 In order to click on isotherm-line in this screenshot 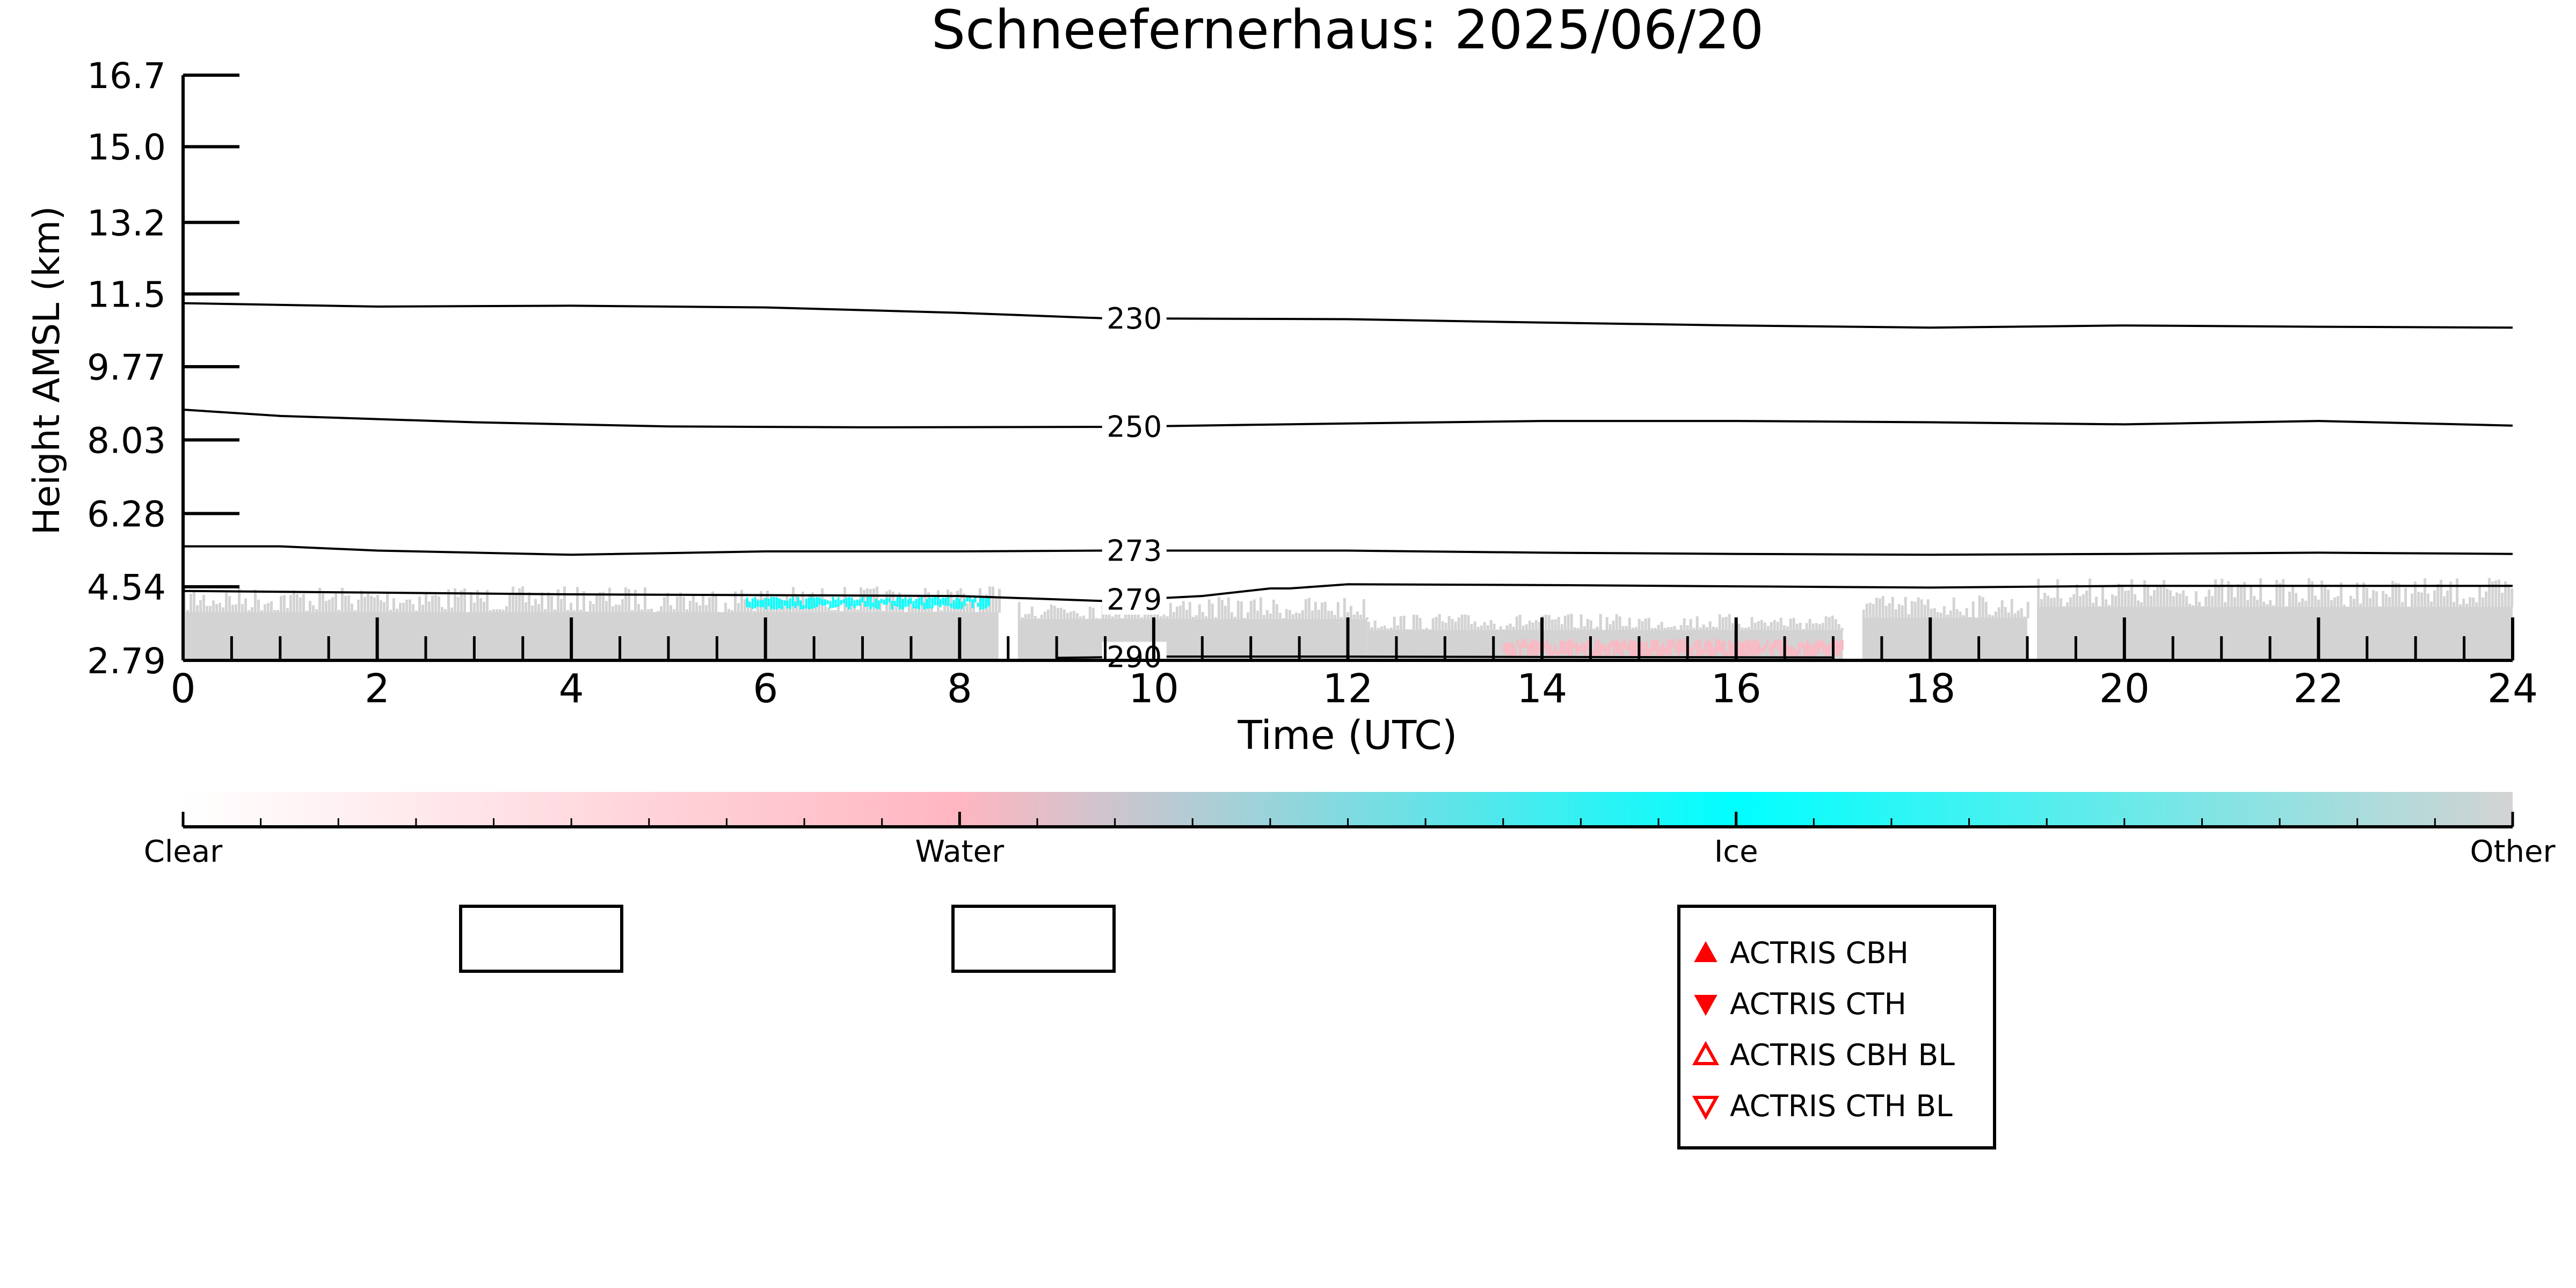, I will do `click(1348, 418)`.